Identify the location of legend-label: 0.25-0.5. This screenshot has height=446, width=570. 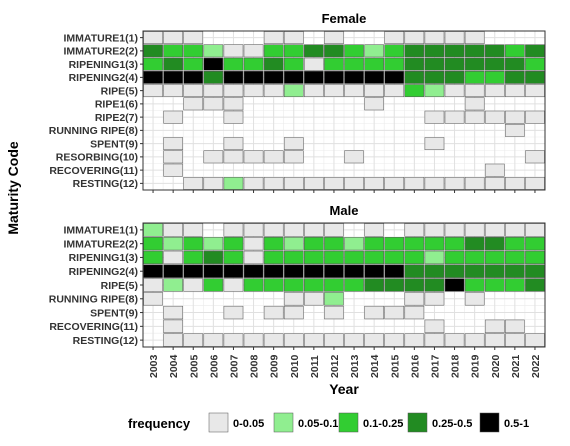
(452, 424).